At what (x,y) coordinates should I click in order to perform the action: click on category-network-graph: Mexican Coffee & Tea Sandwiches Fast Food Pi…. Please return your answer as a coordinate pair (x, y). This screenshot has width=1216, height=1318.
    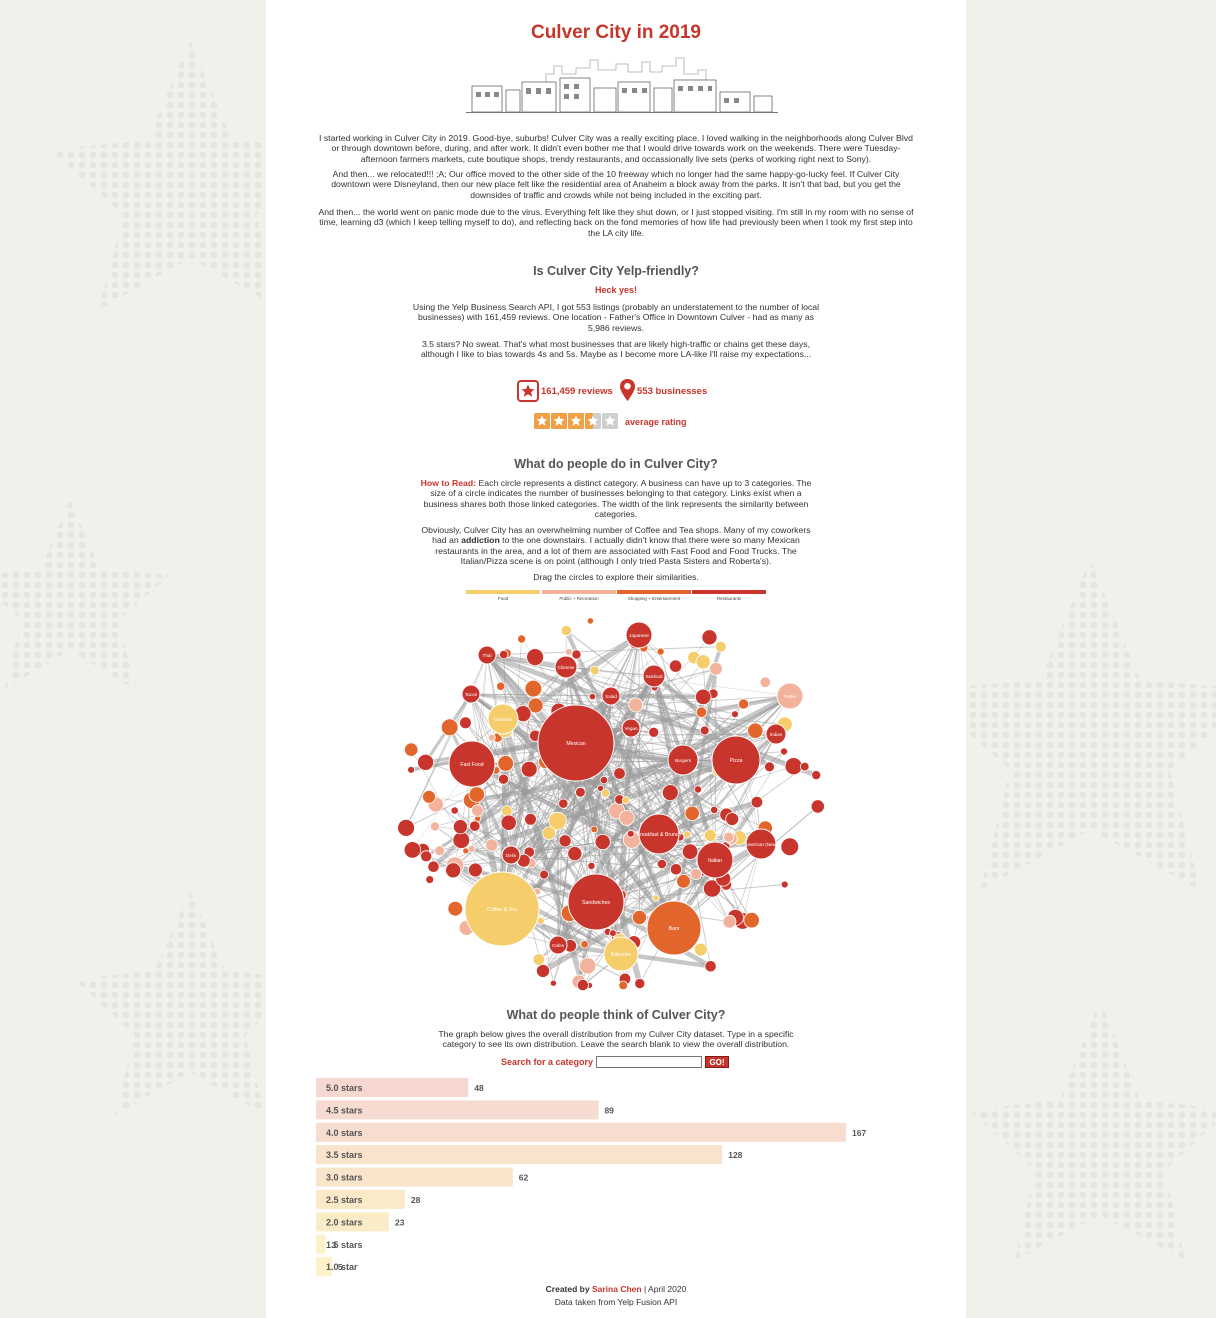
    Looking at the image, I should click on (611, 799).